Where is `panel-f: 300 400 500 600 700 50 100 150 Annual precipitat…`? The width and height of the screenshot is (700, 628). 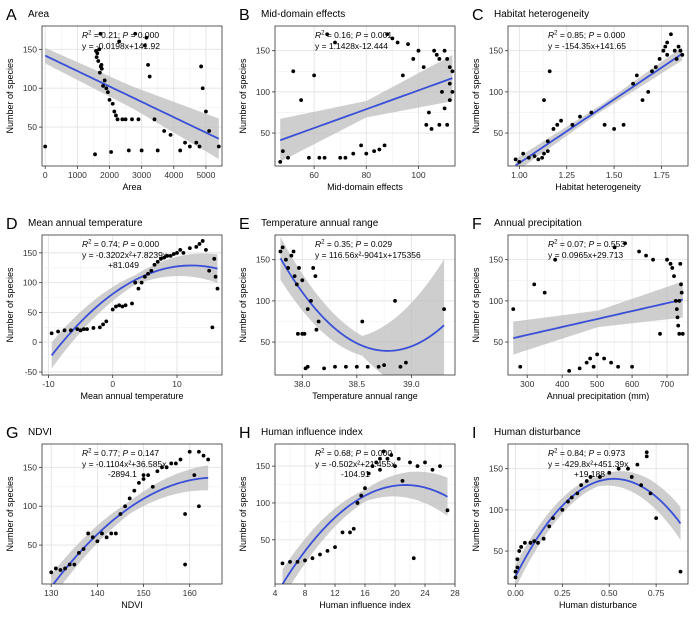
panel-f: 300 400 500 600 700 50 100 150 Annual precipitat… is located at coordinates (580, 308).